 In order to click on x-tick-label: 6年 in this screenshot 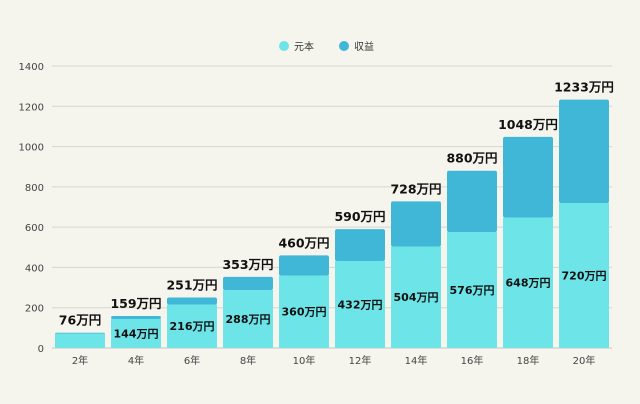, I will do `click(192, 360)`.